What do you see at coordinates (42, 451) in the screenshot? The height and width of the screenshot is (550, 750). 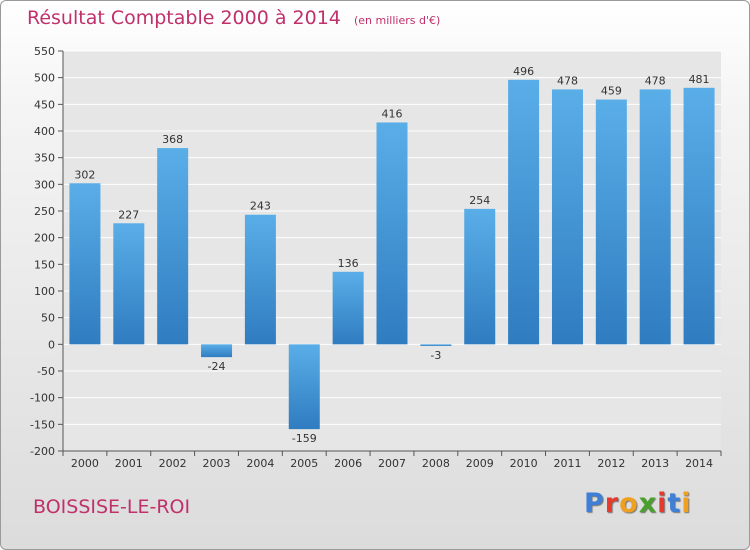 I see `y-tick-label: -200` at bounding box center [42, 451].